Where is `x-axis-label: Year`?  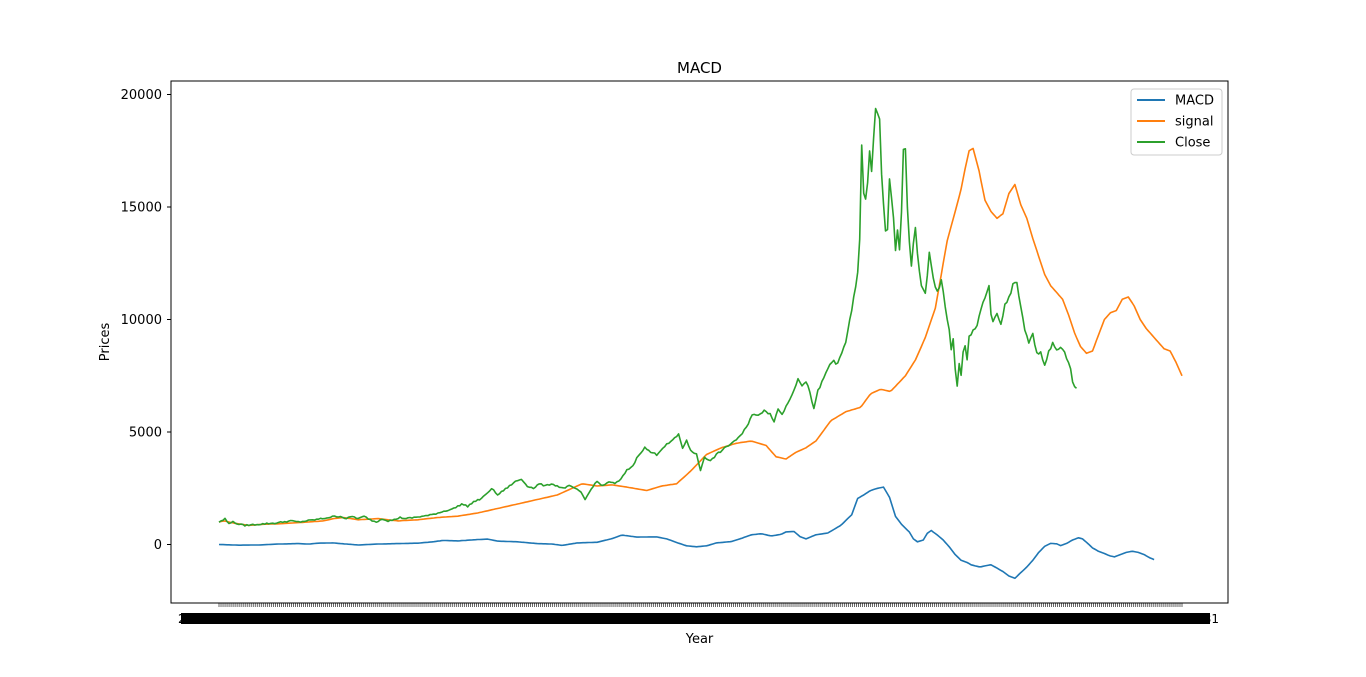
x-axis-label: Year is located at coordinates (699, 639).